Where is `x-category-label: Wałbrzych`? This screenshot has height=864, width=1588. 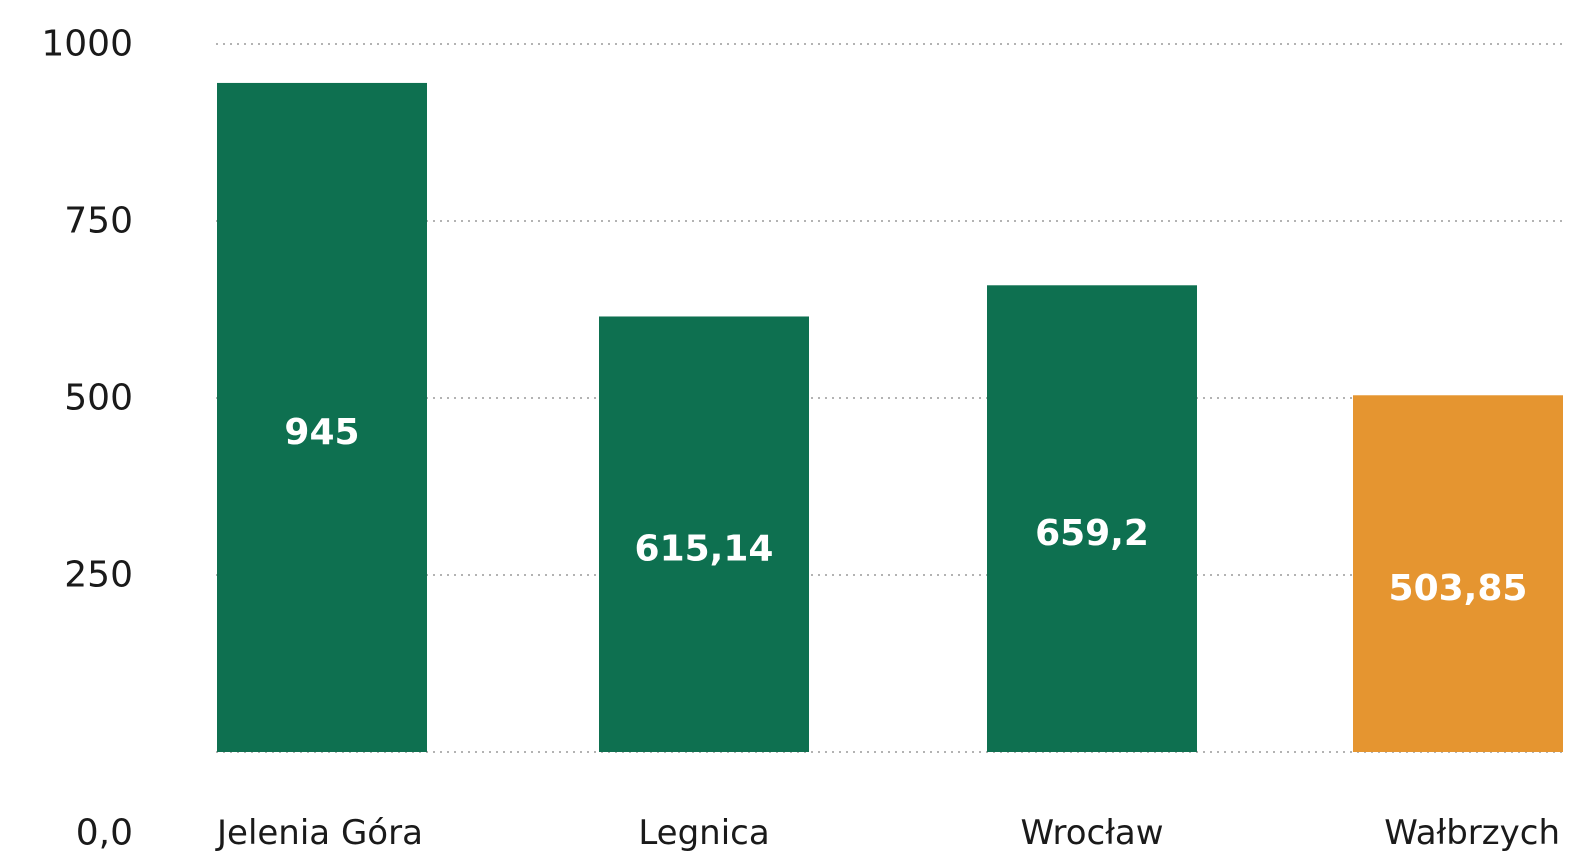
x-category-label: Wałbrzych is located at coordinates (1472, 833).